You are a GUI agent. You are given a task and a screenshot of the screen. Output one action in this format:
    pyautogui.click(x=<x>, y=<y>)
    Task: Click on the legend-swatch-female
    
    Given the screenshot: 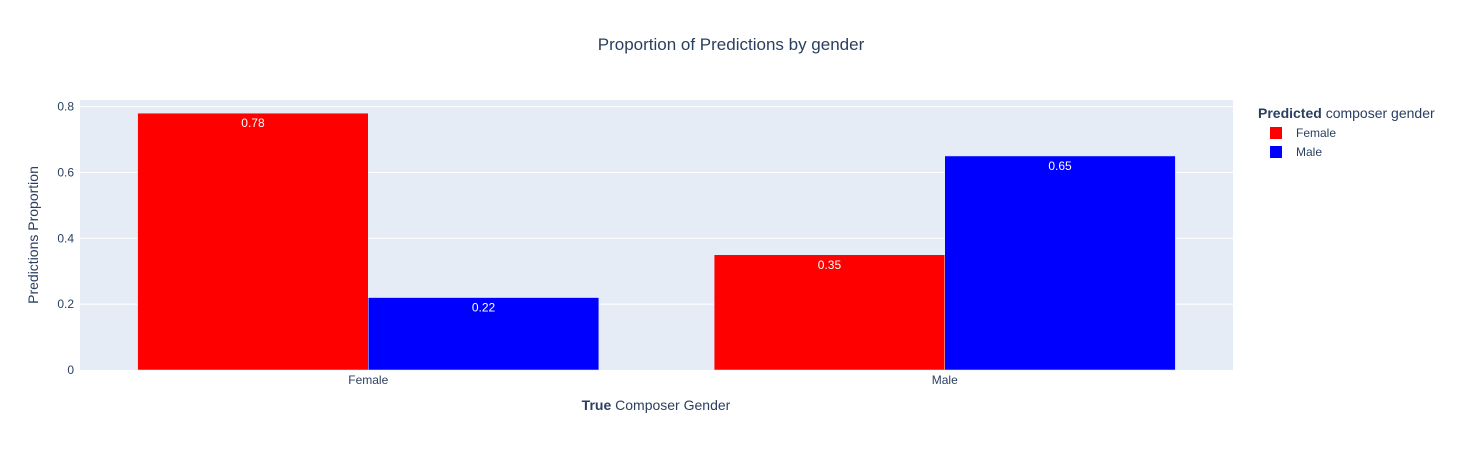 What is the action you would take?
    pyautogui.click(x=1276, y=133)
    